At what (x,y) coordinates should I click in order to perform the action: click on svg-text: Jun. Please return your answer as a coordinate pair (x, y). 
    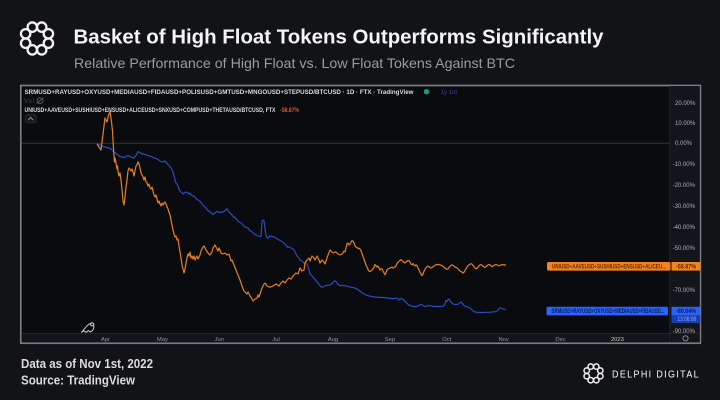
    Looking at the image, I should click on (219, 340).